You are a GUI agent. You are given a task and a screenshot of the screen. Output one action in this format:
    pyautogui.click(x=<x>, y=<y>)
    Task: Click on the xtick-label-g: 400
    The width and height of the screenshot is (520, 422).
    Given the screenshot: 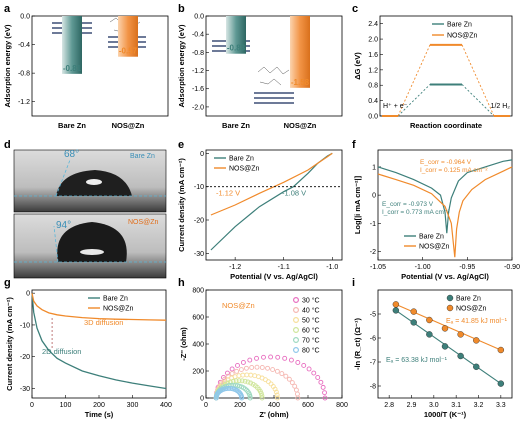 What is the action you would take?
    pyautogui.click(x=166, y=405)
    